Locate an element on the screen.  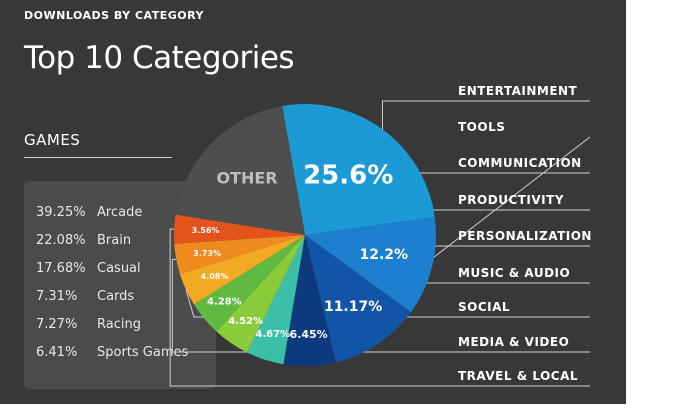
legend-communication: COMMUNICATION is located at coordinates (520, 163).